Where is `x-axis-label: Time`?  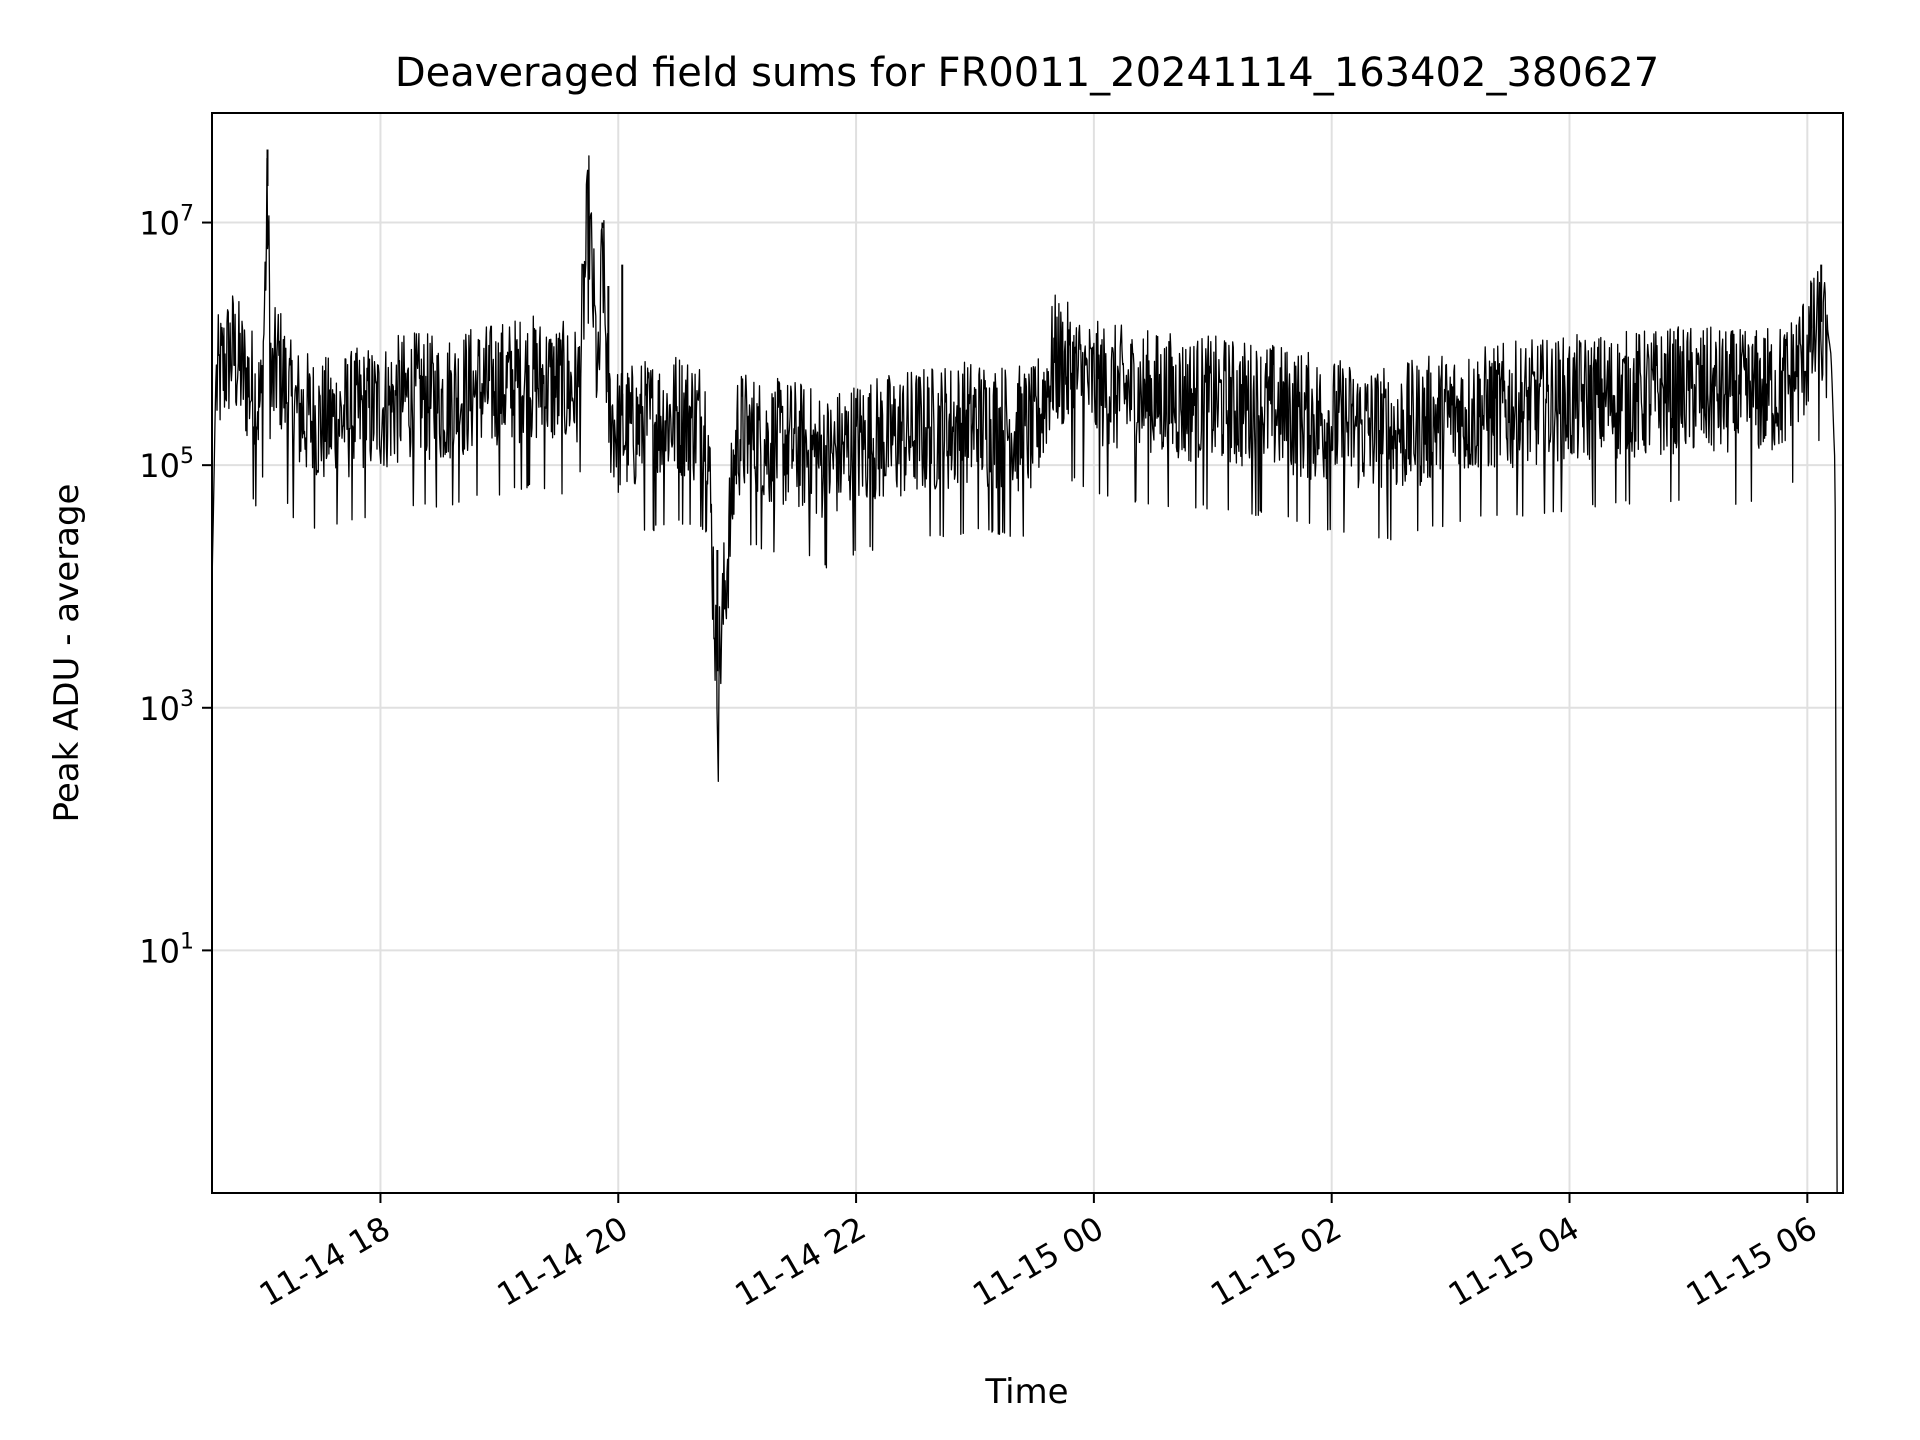
x-axis-label: Time is located at coordinates (1026, 1392).